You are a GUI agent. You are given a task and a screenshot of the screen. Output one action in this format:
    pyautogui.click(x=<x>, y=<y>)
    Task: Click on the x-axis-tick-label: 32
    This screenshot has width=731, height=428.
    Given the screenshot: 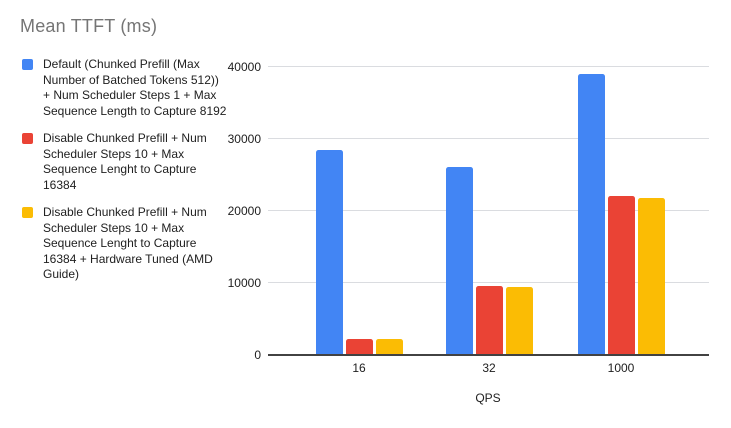 What is the action you would take?
    pyautogui.click(x=489, y=368)
    